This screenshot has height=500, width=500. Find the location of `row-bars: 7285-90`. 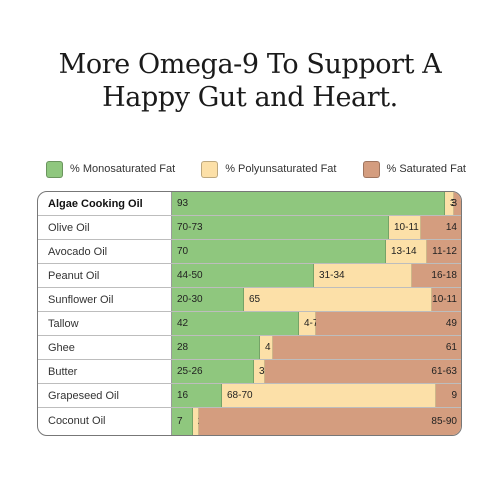

row-bars: 7285-90 is located at coordinates (316, 421).